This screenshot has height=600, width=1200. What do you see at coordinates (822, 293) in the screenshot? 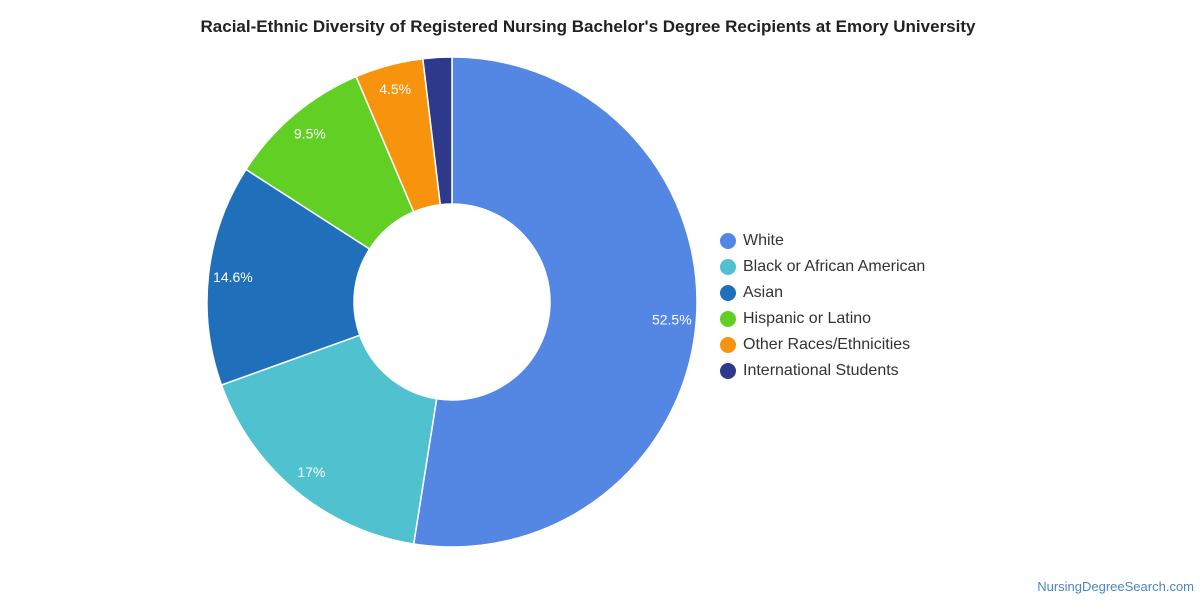
I see `legend-item: Asian` at bounding box center [822, 293].